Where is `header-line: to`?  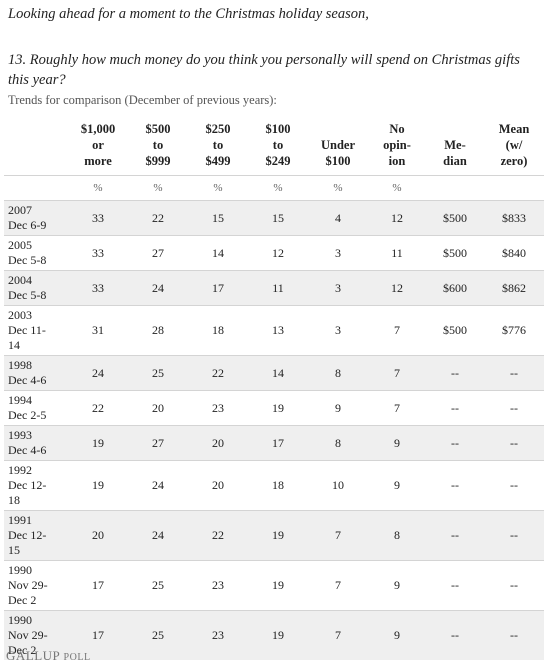 header-line: to is located at coordinates (278, 145).